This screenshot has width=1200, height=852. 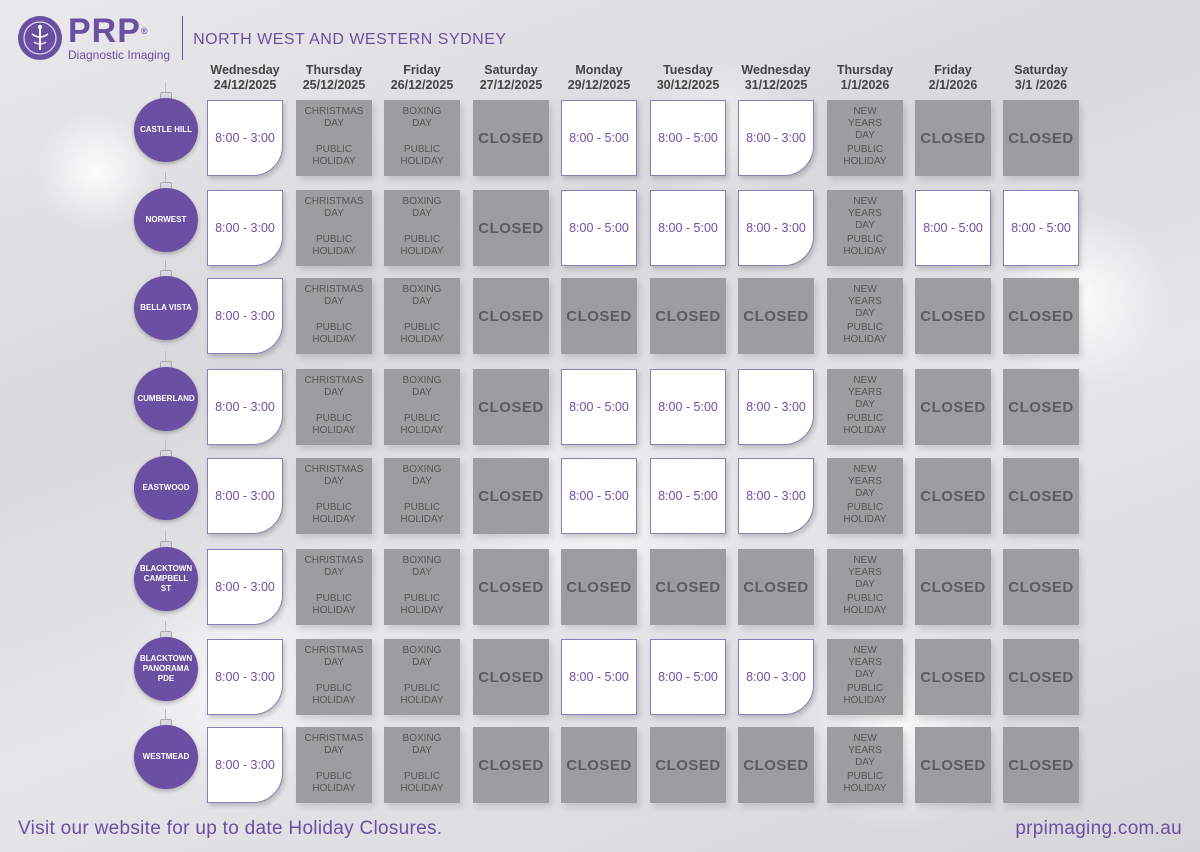 I want to click on location-name: NORWEST, so click(x=166, y=220).